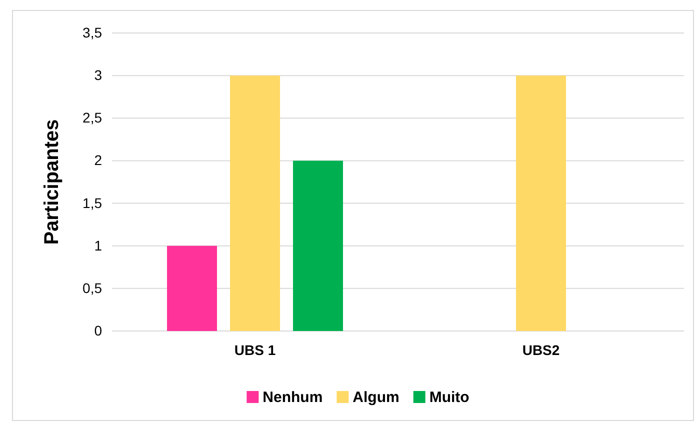  I want to click on y-axis-title: Participantes, so click(52, 182).